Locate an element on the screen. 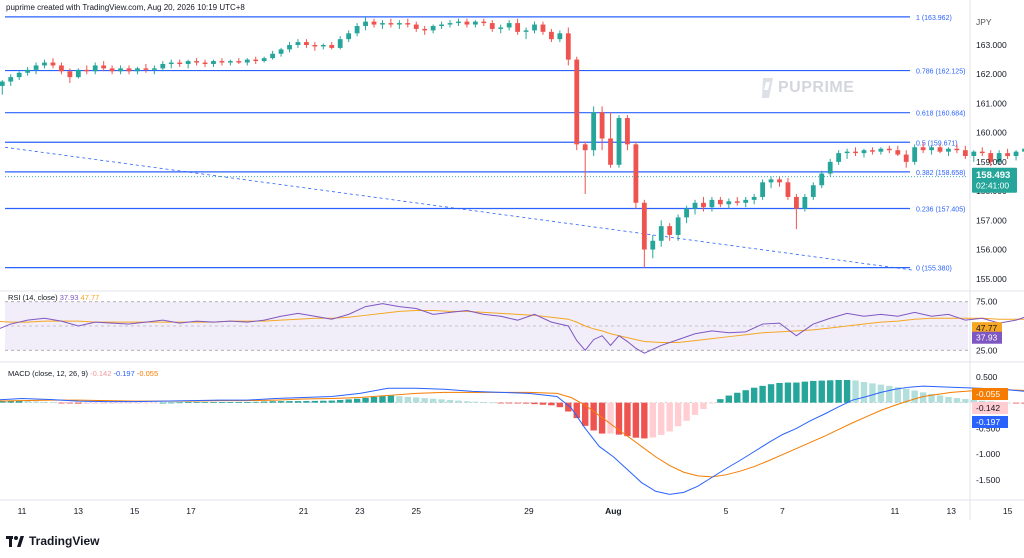 The image size is (1024, 558). macd-histogram-tag: -0.142 is located at coordinates (990, 408).